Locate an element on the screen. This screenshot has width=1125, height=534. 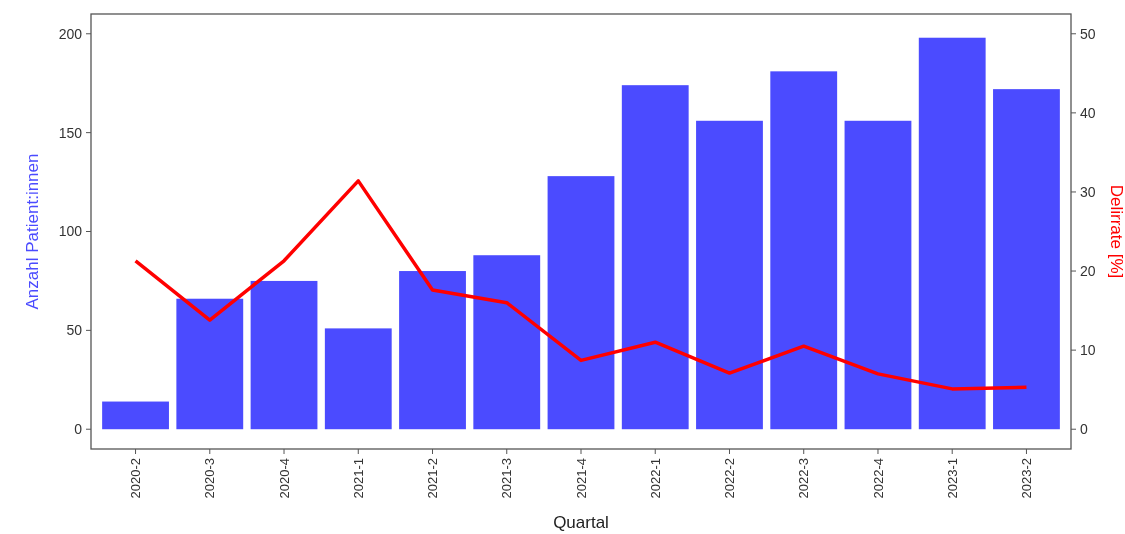
x-axis-title: Quartal is located at coordinates (581, 522).